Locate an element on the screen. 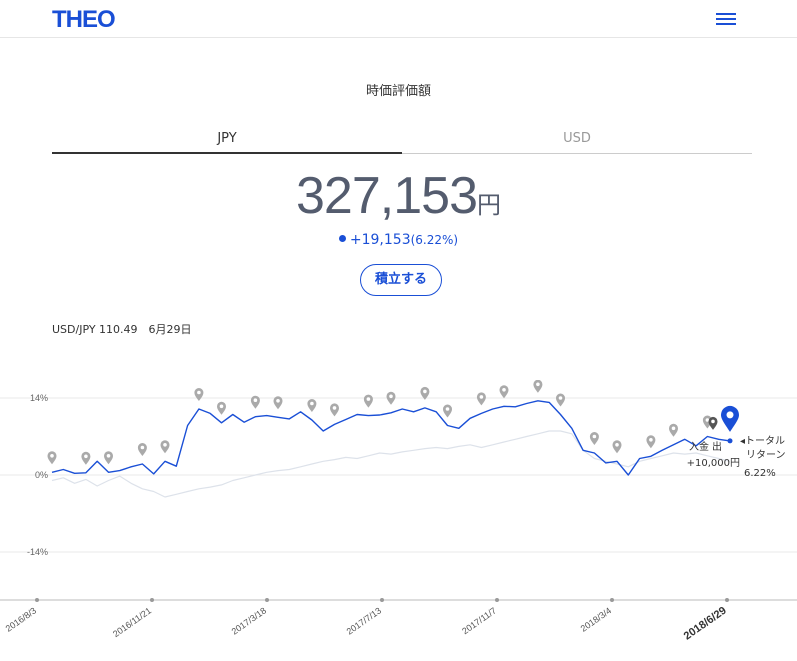 The height and width of the screenshot is (661, 797). total-return-label-2: リターン is located at coordinates (766, 455).